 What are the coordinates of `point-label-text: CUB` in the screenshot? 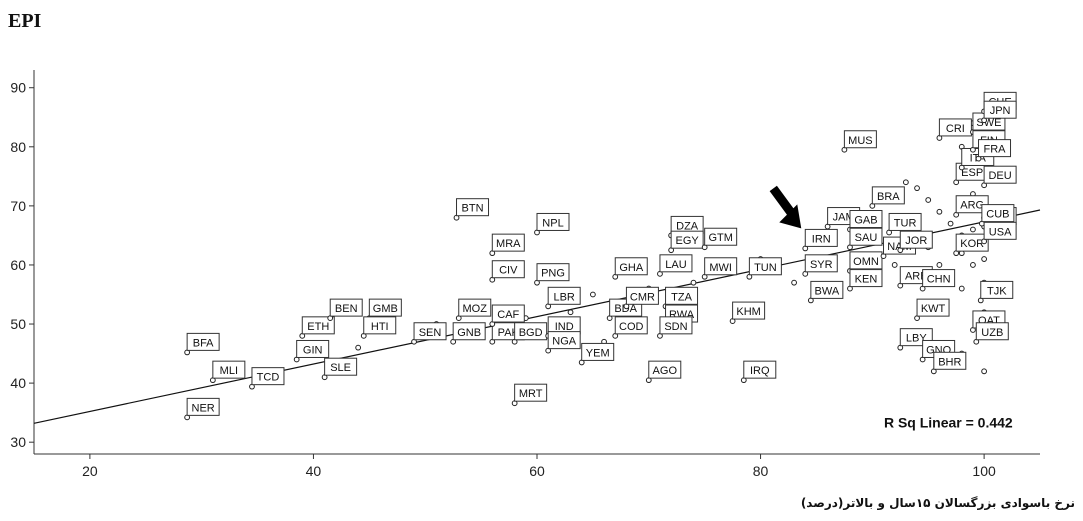 It's located at (997, 215).